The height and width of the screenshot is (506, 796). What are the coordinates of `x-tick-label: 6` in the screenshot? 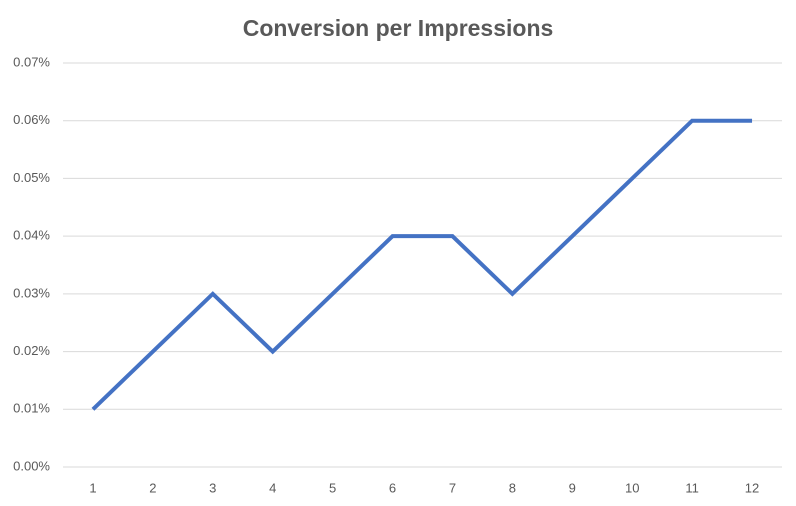 It's located at (392, 487).